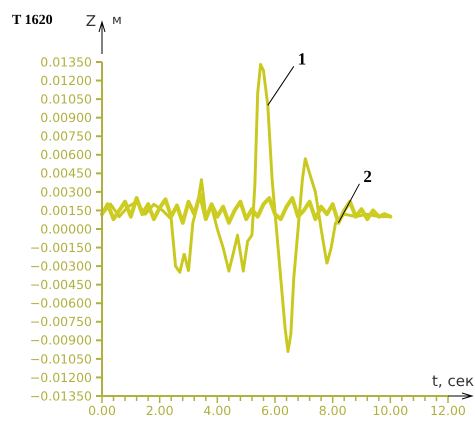 The width and height of the screenshot is (475, 425). I want to click on y-axis-title: Z, so click(91, 21).